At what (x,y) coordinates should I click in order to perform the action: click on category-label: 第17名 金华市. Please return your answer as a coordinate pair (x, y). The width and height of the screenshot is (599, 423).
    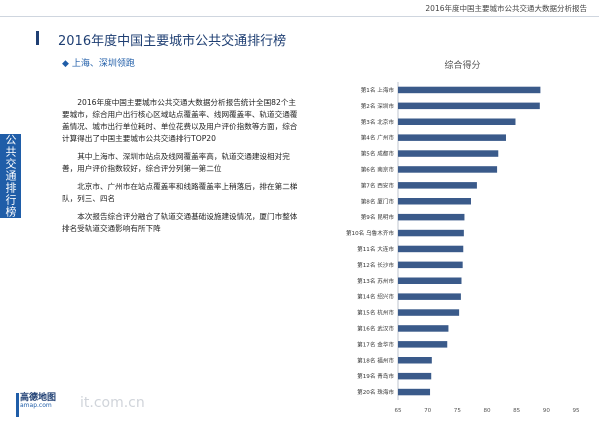
    Looking at the image, I should click on (375, 344).